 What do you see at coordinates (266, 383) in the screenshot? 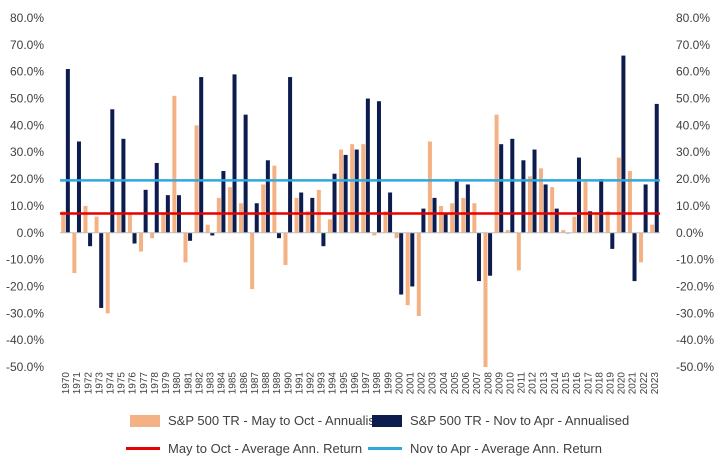
I see `x-tick-label: 1988` at bounding box center [266, 383].